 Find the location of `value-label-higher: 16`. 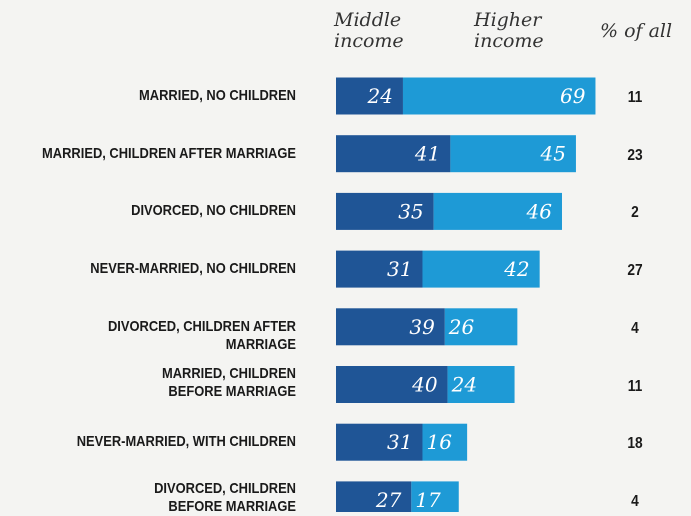

value-label-higher: 16 is located at coordinates (439, 442).